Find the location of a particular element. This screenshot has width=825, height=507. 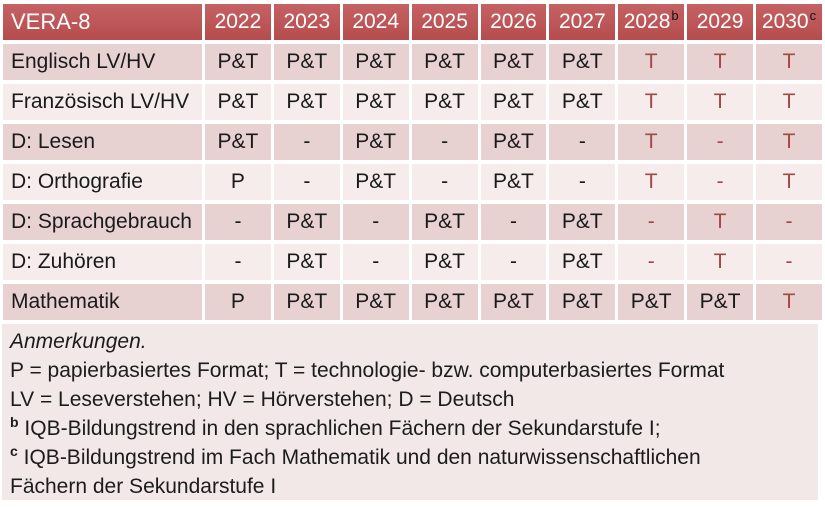

year-column-header: 2027 is located at coordinates (582, 22).